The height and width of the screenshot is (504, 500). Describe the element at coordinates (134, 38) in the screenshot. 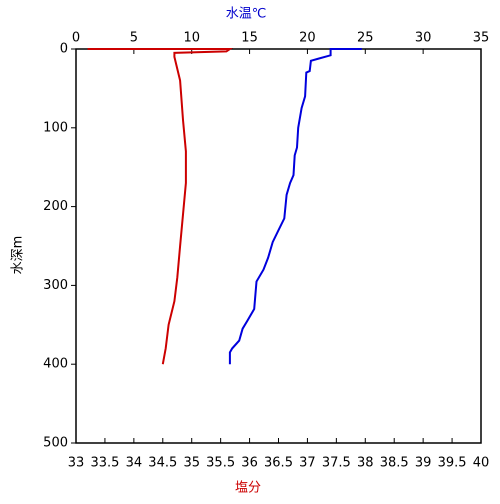

I see `x2-tick-label: 5` at that location.